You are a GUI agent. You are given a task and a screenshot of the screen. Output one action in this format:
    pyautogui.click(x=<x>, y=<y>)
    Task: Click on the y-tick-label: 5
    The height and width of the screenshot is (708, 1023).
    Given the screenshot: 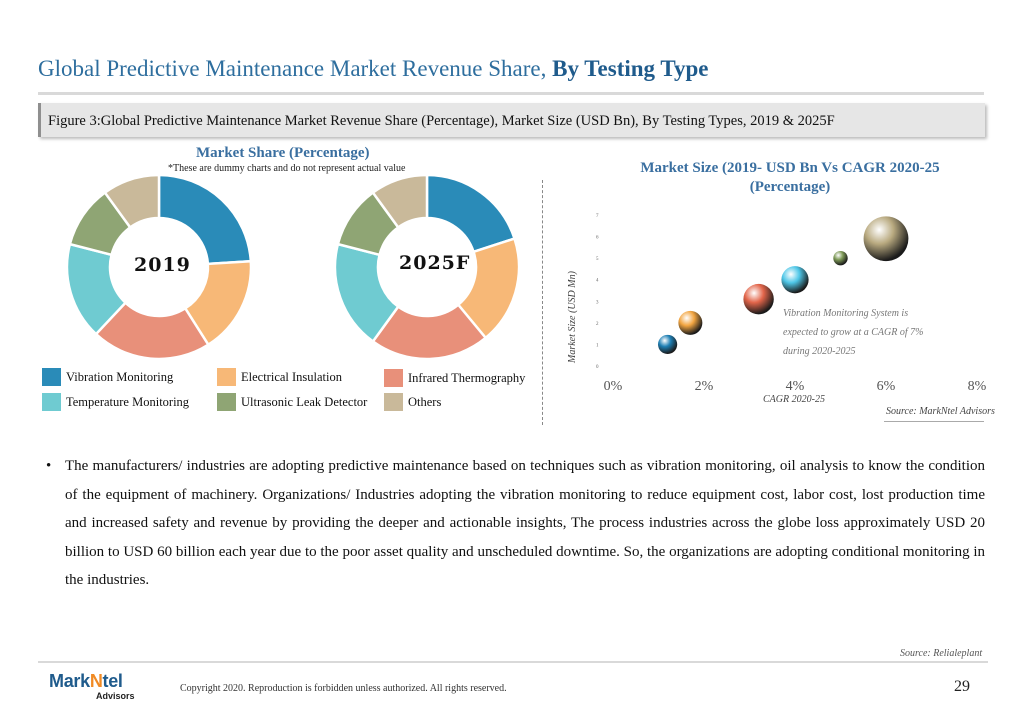 What is the action you would take?
    pyautogui.click(x=597, y=259)
    